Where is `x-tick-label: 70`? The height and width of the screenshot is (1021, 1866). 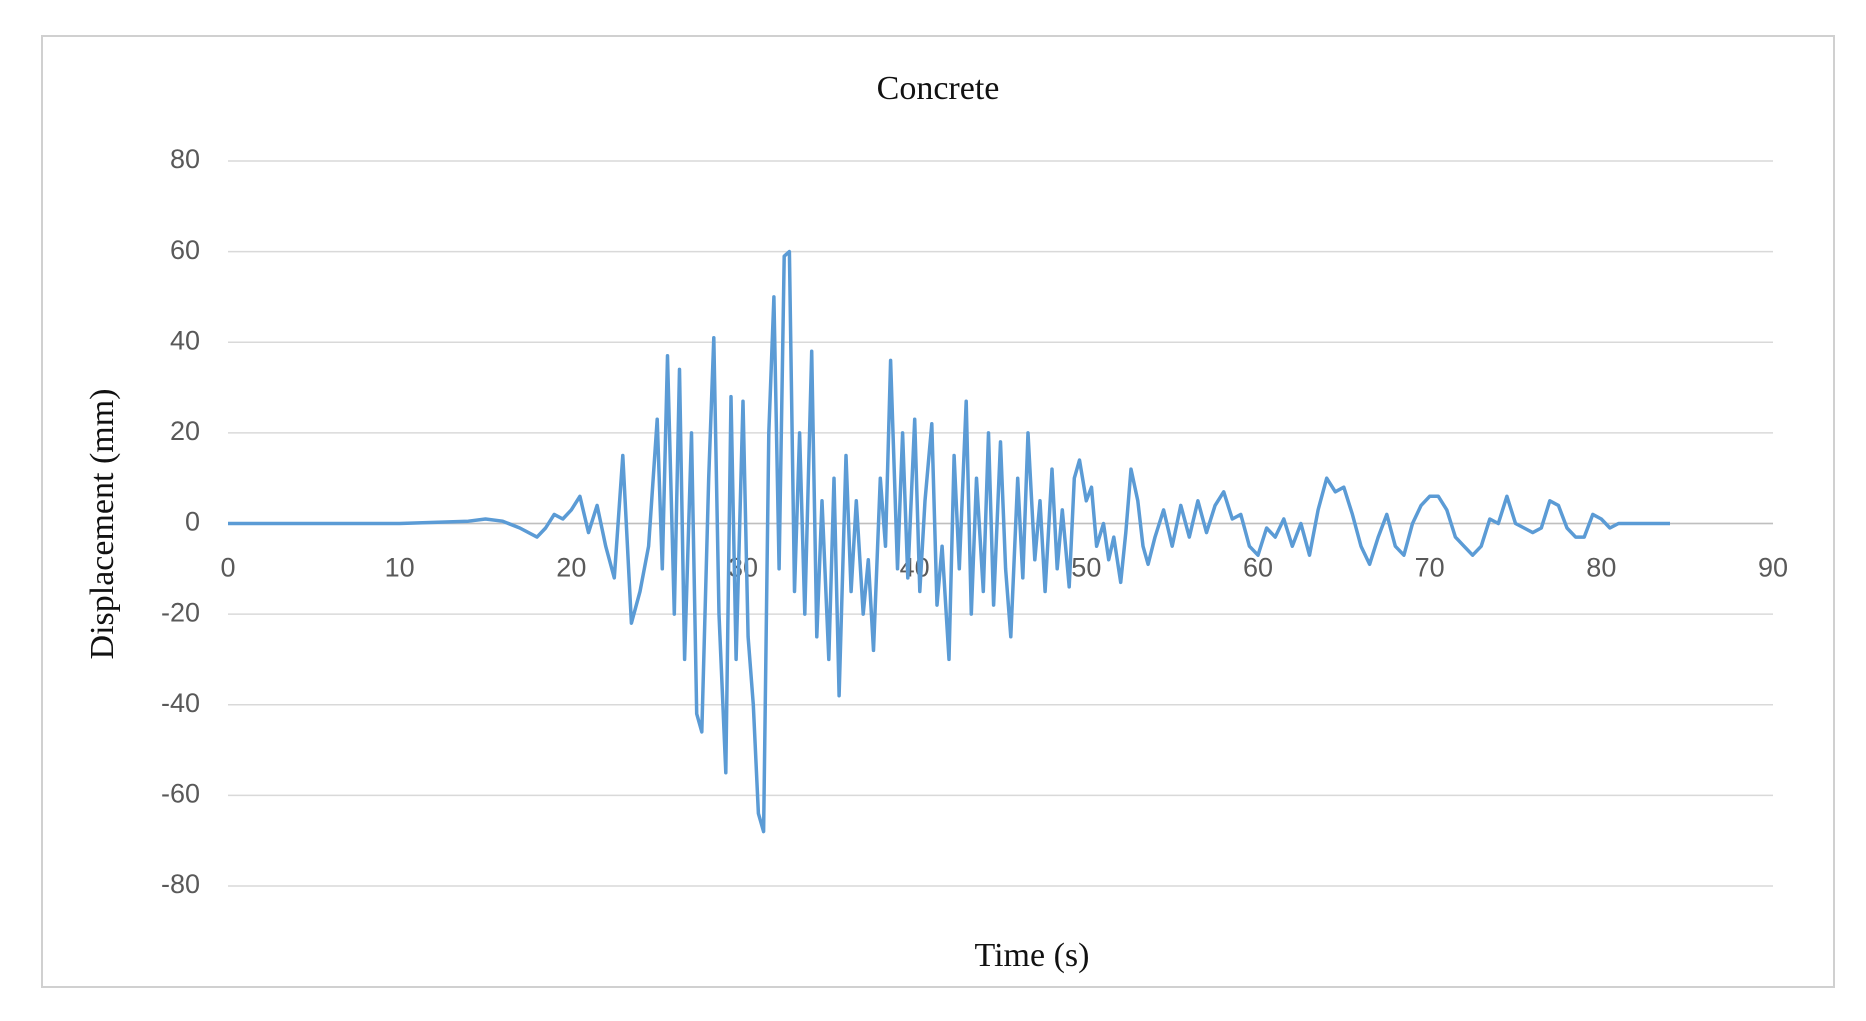 x-tick-label: 70 is located at coordinates (1430, 568).